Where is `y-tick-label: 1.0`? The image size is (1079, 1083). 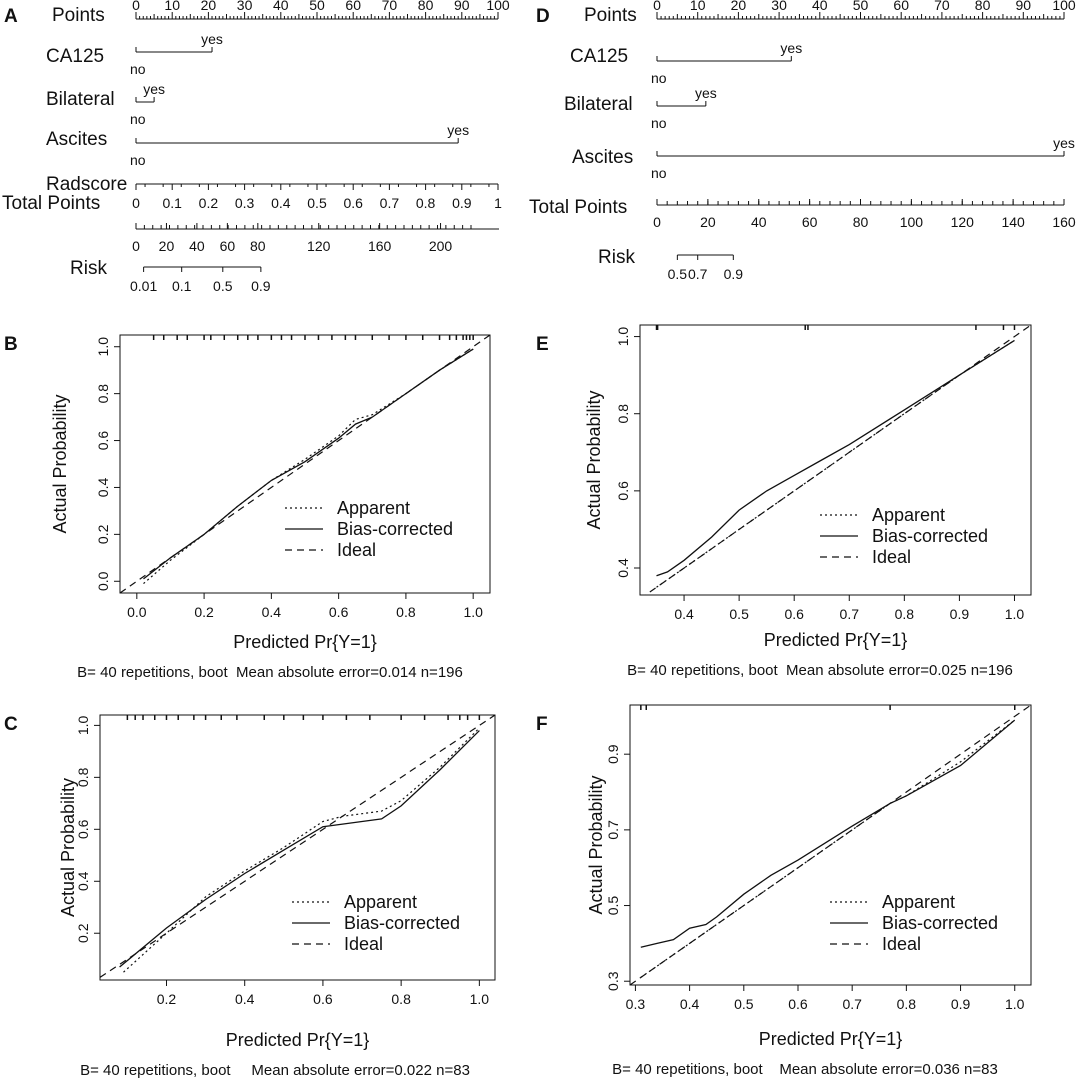 y-tick-label: 1.0 is located at coordinates (623, 337).